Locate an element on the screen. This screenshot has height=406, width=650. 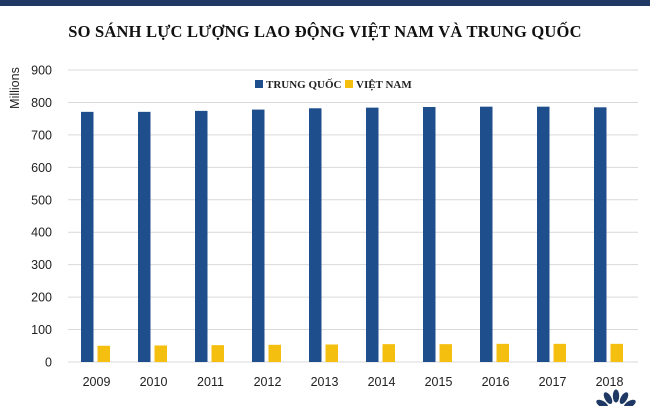
bar-trung-quoc-2018 is located at coordinates (600, 234).